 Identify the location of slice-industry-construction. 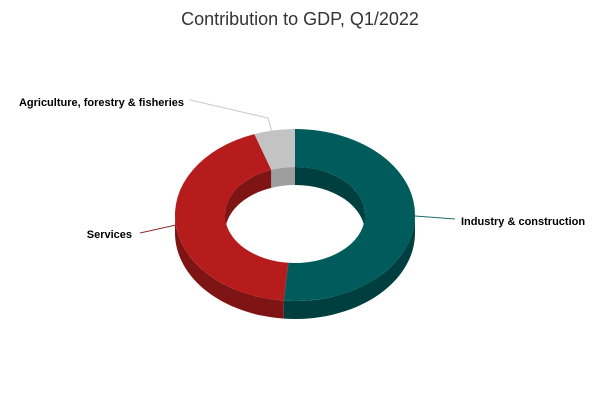
(349, 215).